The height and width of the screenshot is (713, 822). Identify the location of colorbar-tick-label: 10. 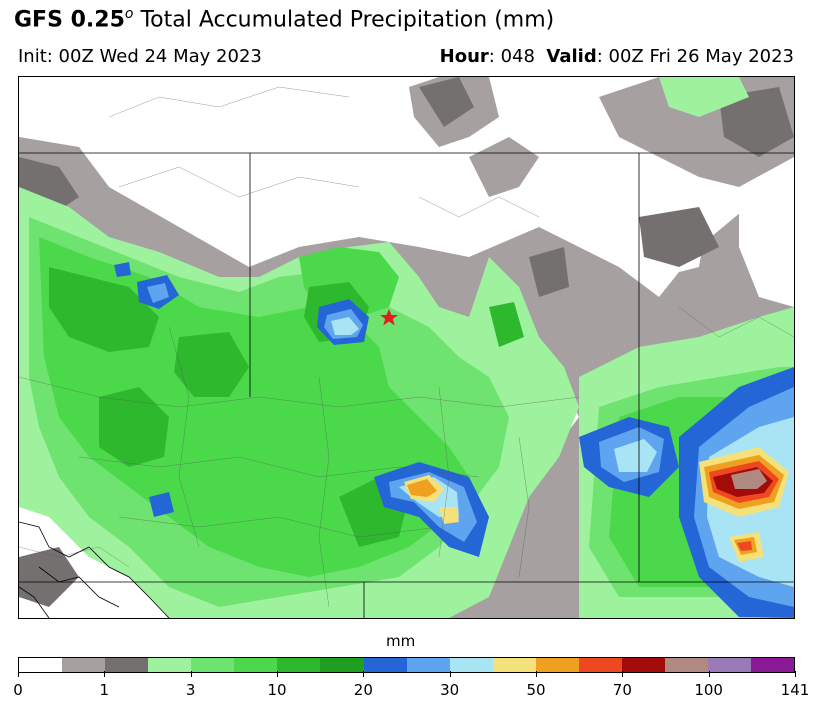
(277, 690).